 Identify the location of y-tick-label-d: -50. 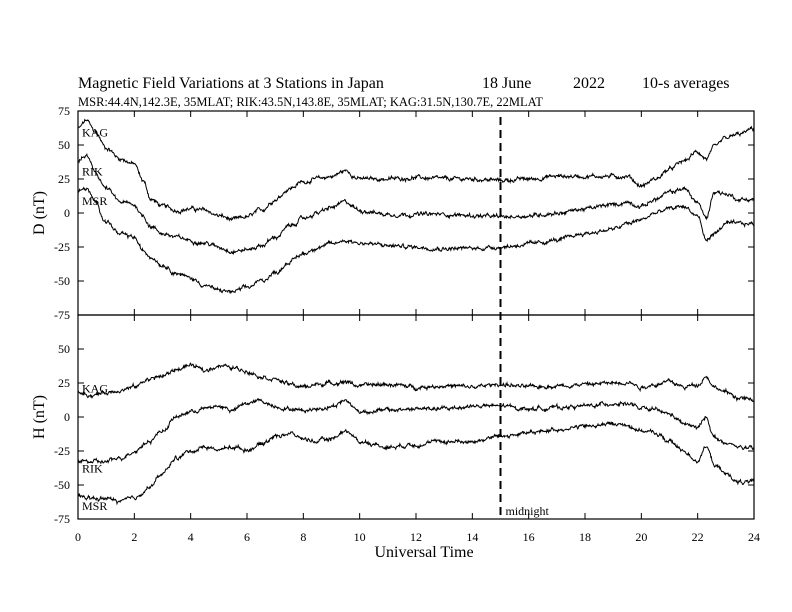
(62, 281).